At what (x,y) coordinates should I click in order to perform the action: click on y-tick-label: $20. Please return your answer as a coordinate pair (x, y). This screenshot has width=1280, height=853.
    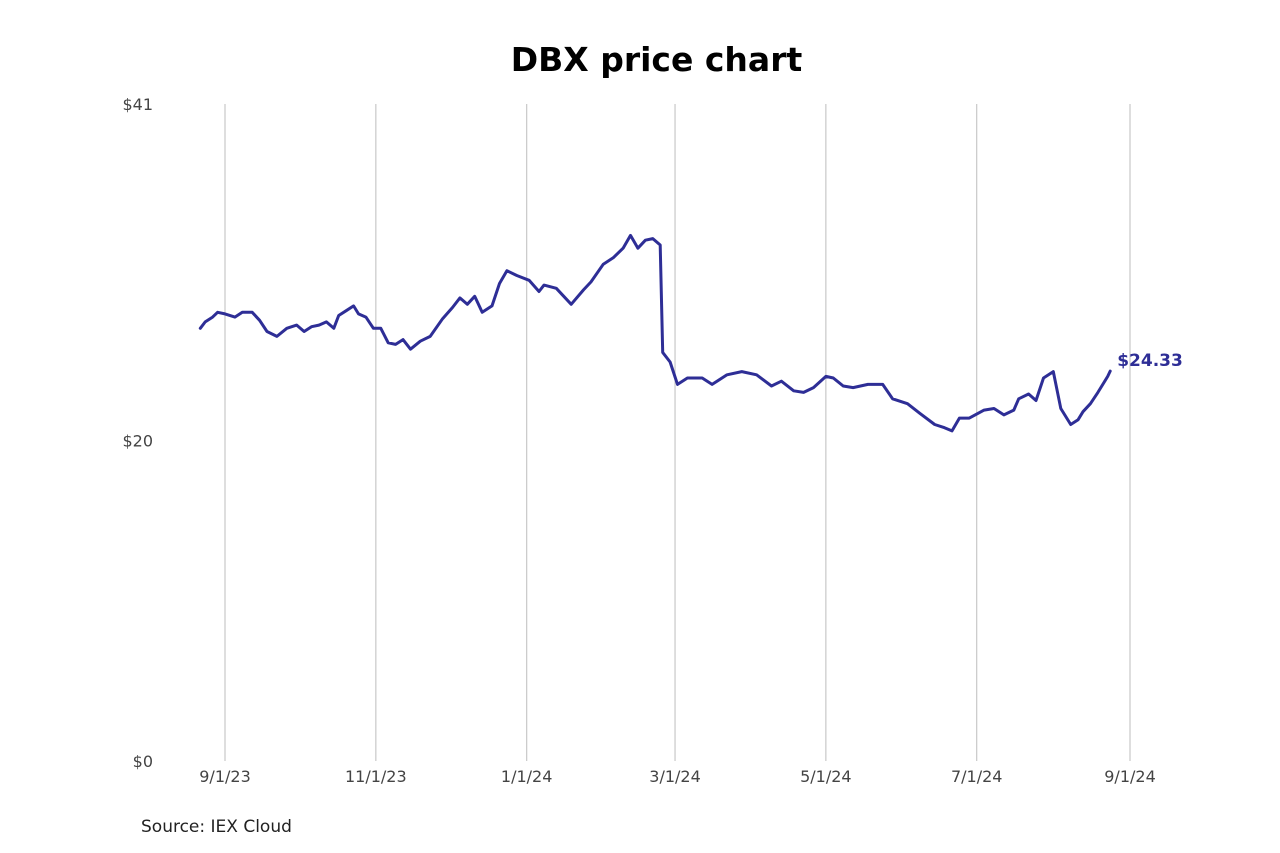
    Looking at the image, I should click on (137, 441).